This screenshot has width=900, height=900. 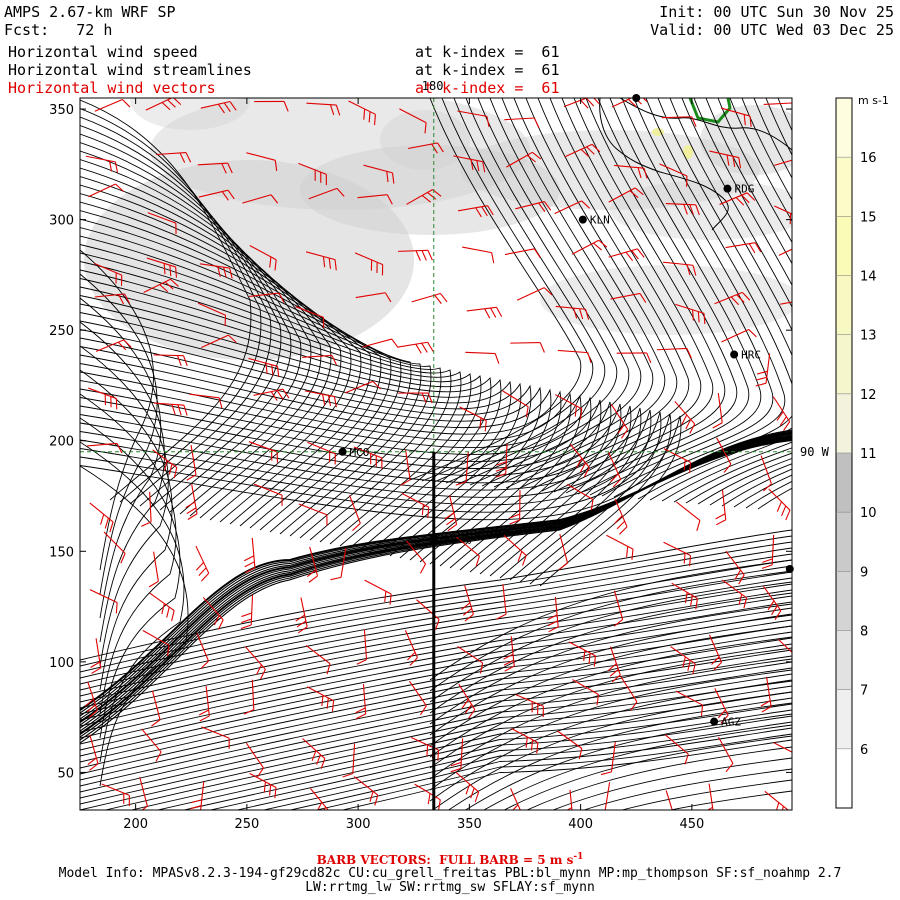 What do you see at coordinates (246, 824) in the screenshot?
I see `x-tick-label: 250` at bounding box center [246, 824].